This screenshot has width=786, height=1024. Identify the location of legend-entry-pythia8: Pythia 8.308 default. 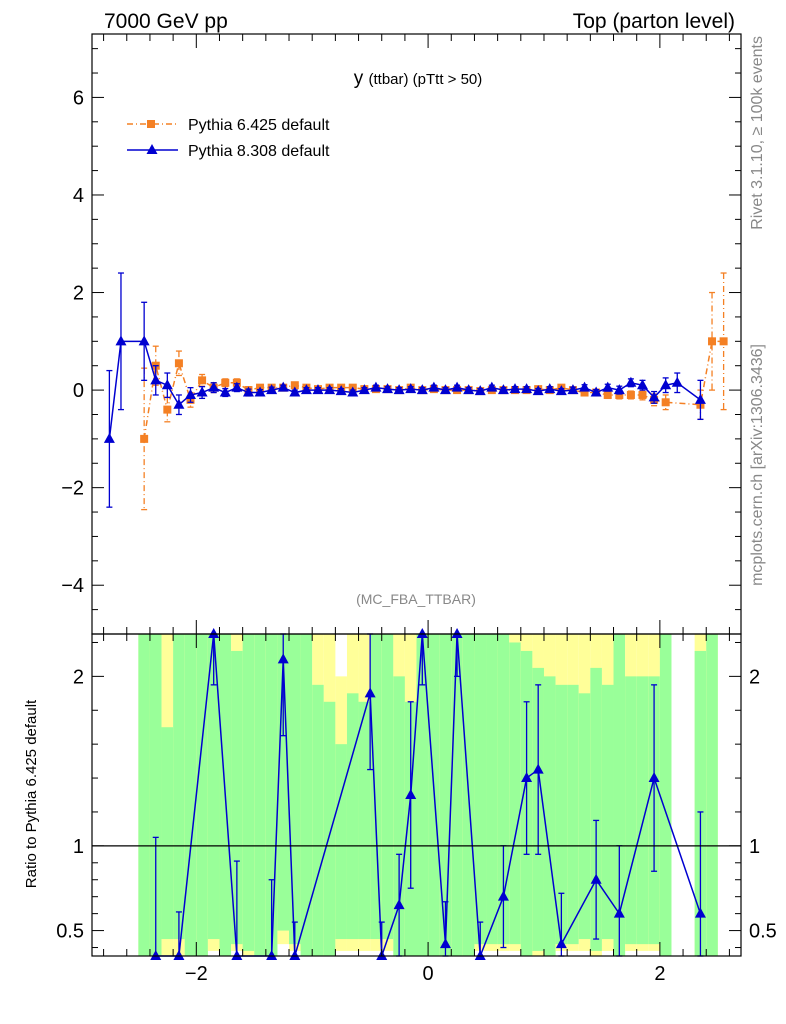
(228, 151).